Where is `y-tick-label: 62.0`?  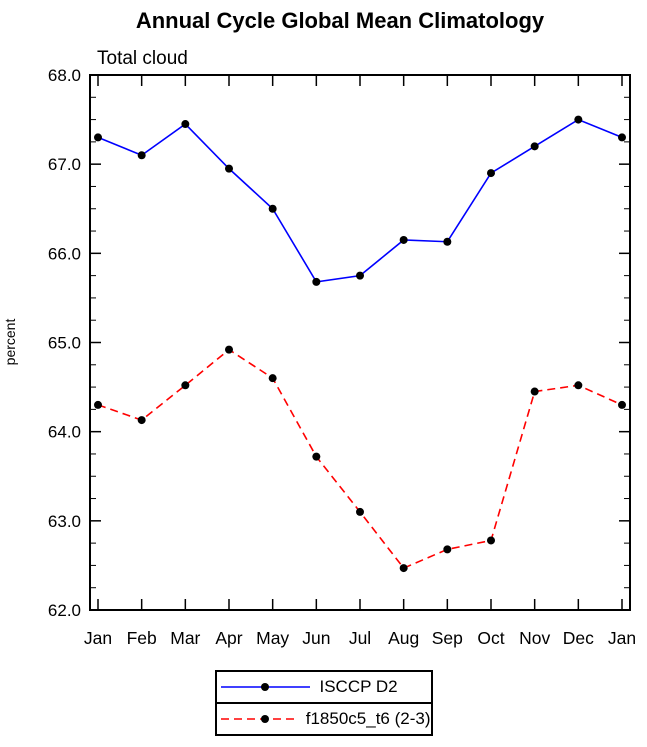 y-tick-label: 62.0 is located at coordinates (64, 610).